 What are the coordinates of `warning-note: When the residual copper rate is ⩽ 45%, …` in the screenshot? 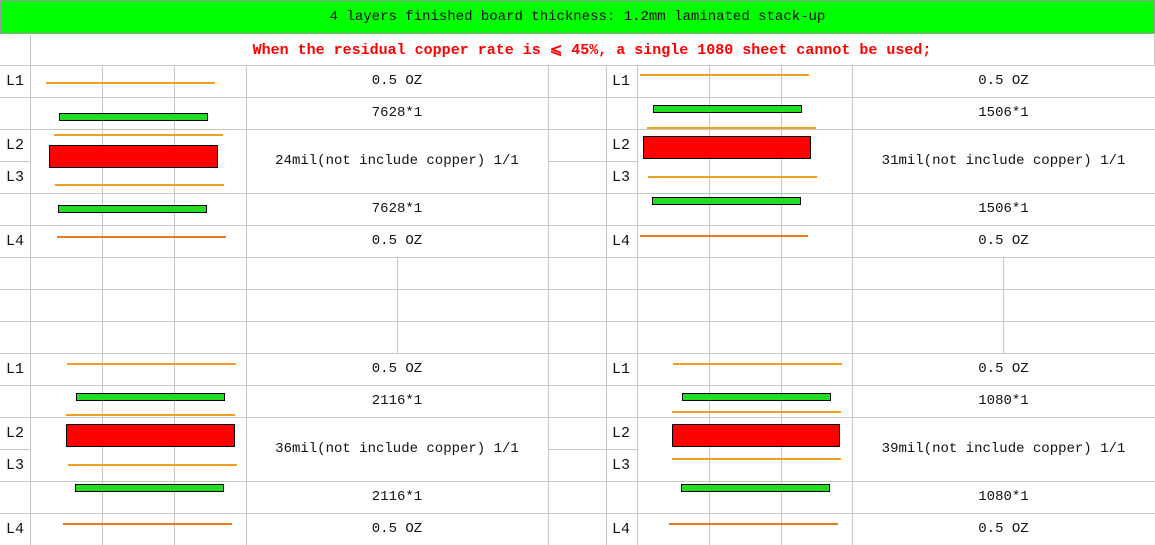 It's located at (592, 49).